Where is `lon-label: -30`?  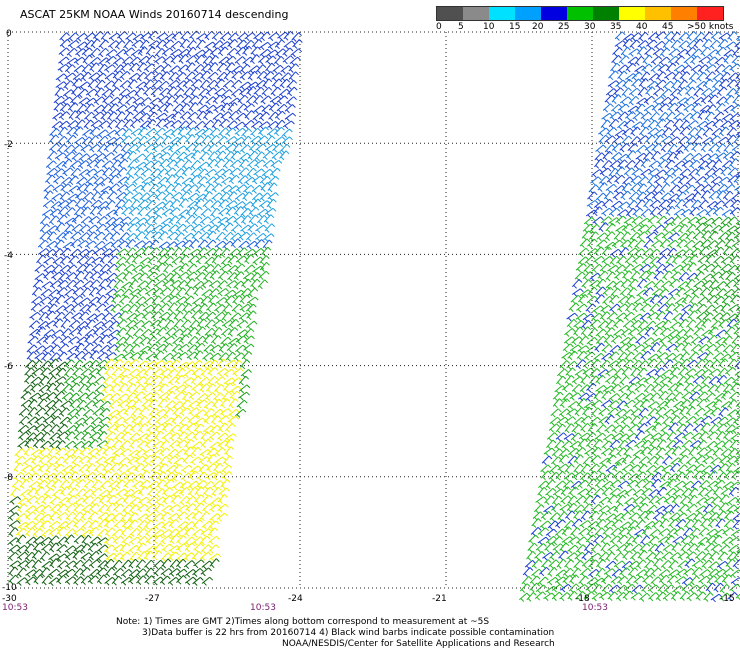
lon-label: -30 is located at coordinates (9, 599).